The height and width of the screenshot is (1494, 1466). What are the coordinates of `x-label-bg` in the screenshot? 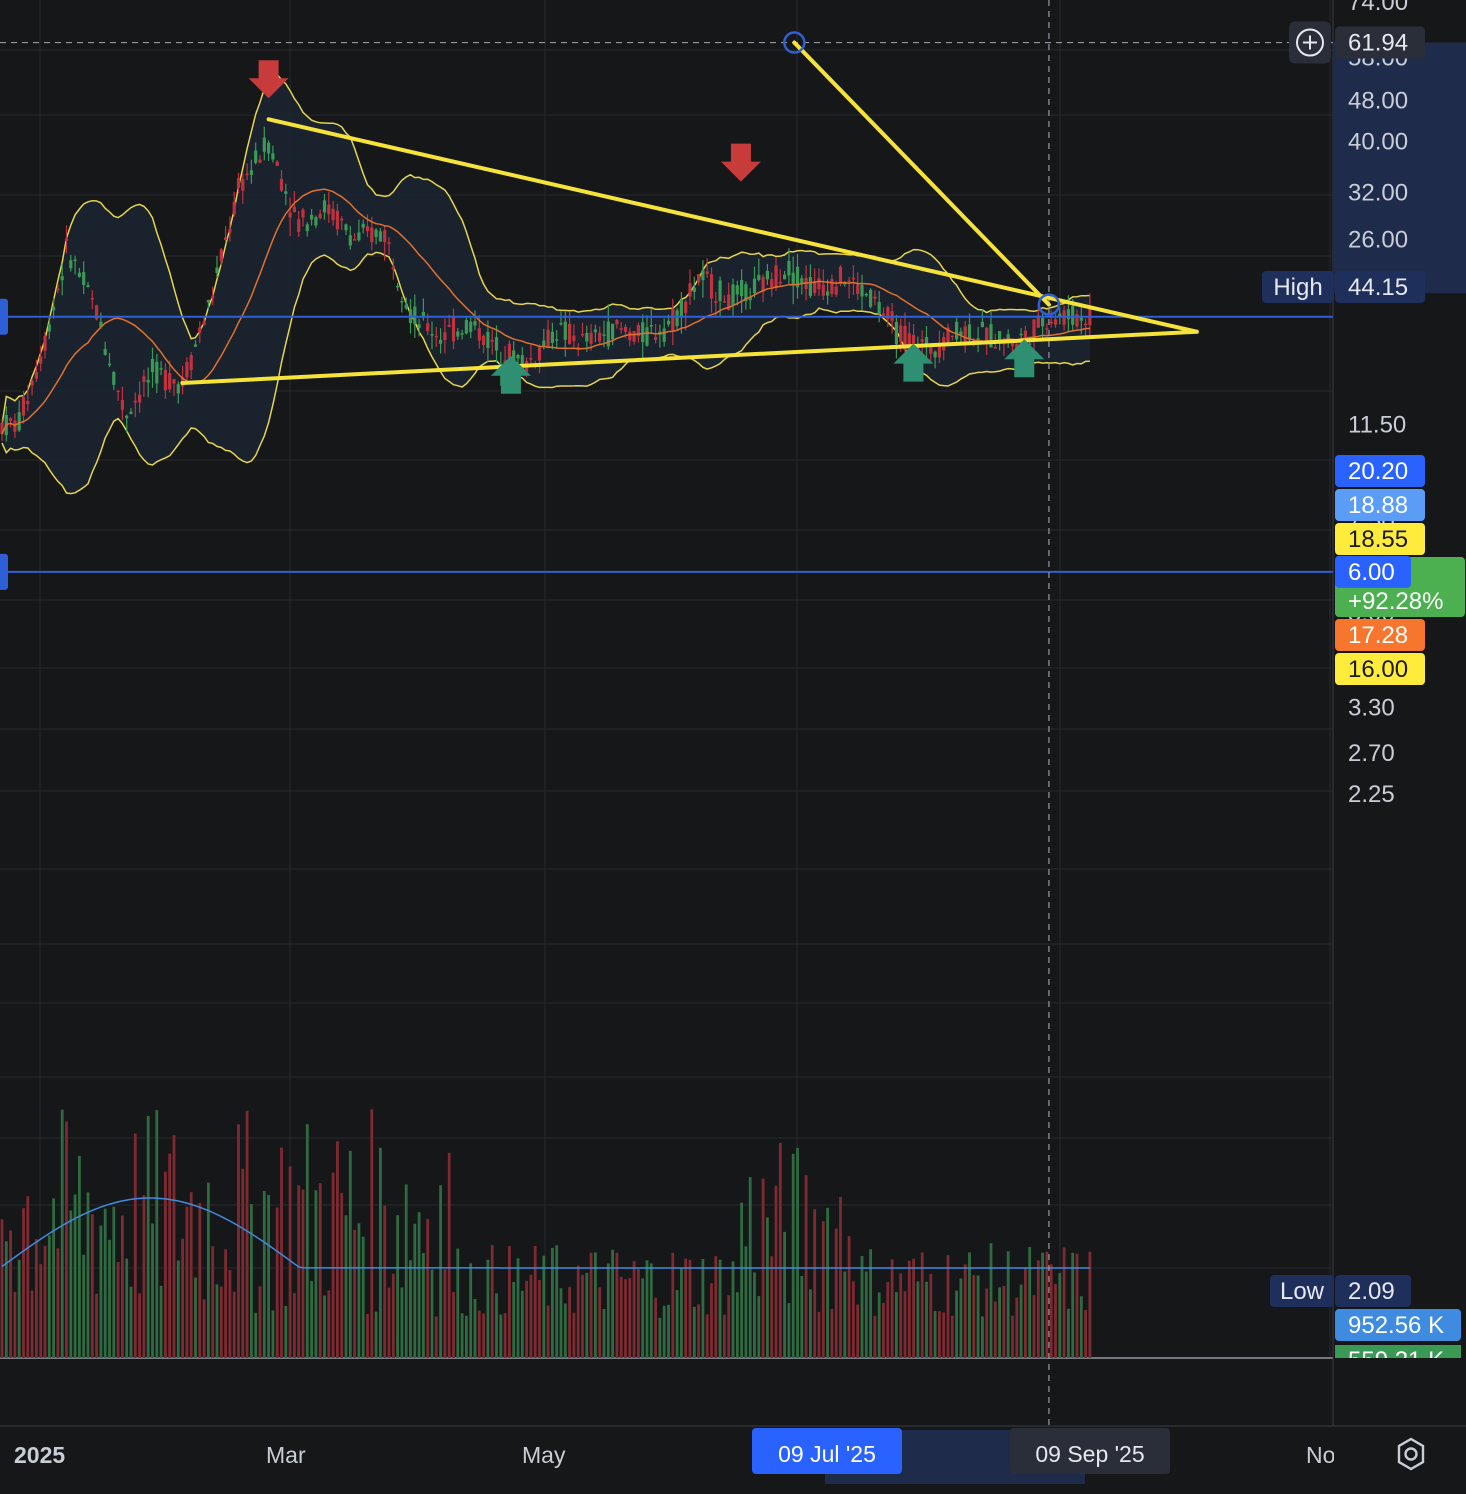 It's located at (827, 1451).